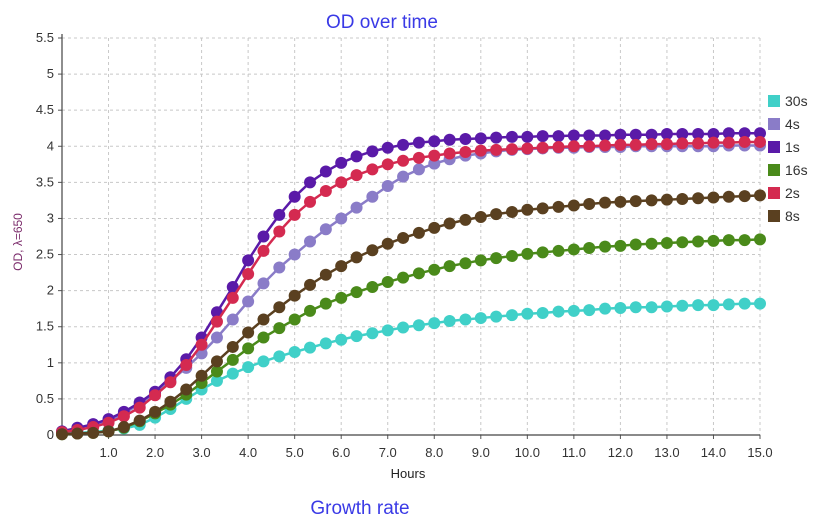  Describe the element at coordinates (45, 236) in the screenshot. I see `y-tick-labels: 0 0.5 1 1.5 2 2.5 3 3.5 4 4.5 5 5.5` at that location.